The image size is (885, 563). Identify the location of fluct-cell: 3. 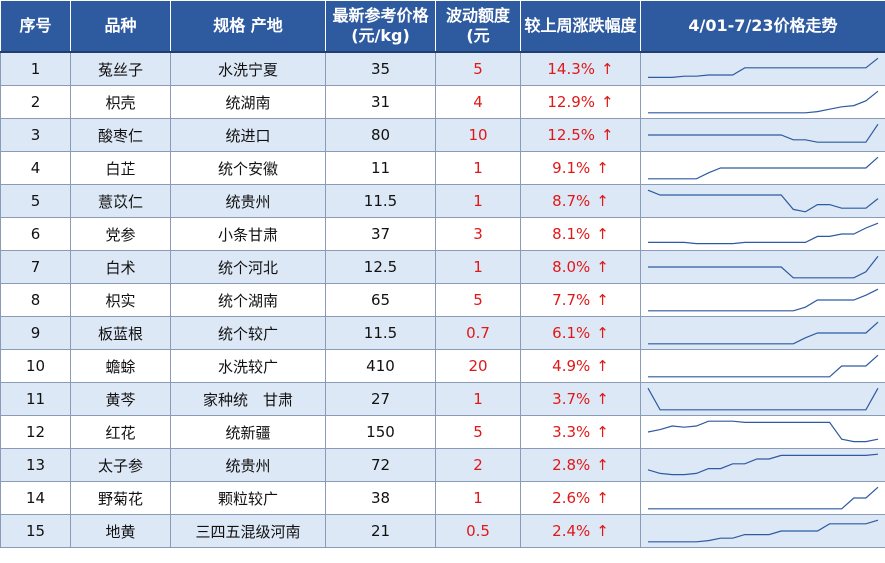
(478, 234).